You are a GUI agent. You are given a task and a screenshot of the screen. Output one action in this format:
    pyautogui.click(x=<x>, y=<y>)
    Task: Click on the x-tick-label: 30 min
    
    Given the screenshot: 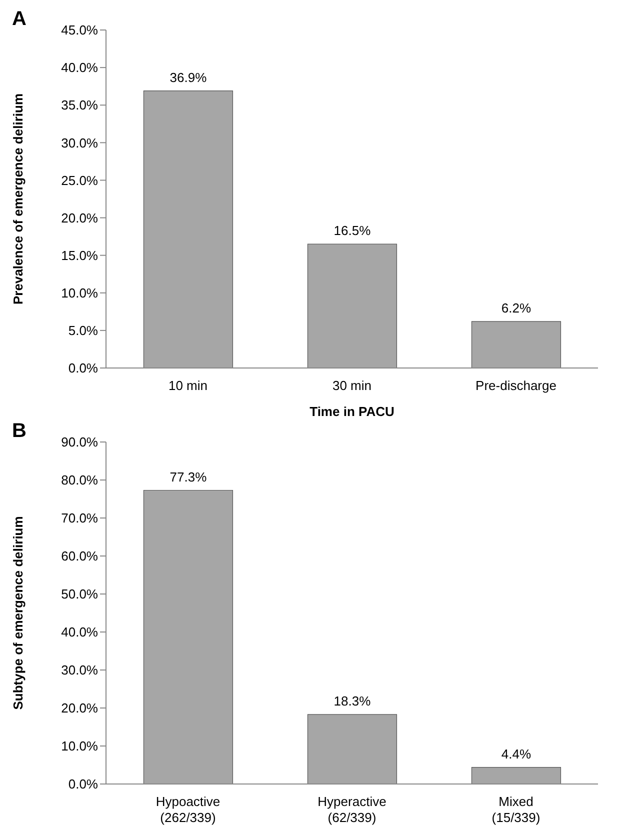 What is the action you would take?
    pyautogui.click(x=352, y=385)
    